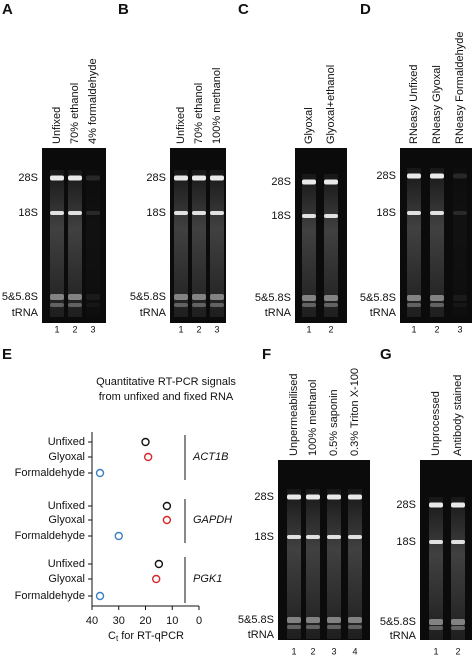 The height and width of the screenshot is (658, 474). What do you see at coordinates (199, 113) in the screenshot?
I see `lane-label: 70% ethanol` at bounding box center [199, 113].